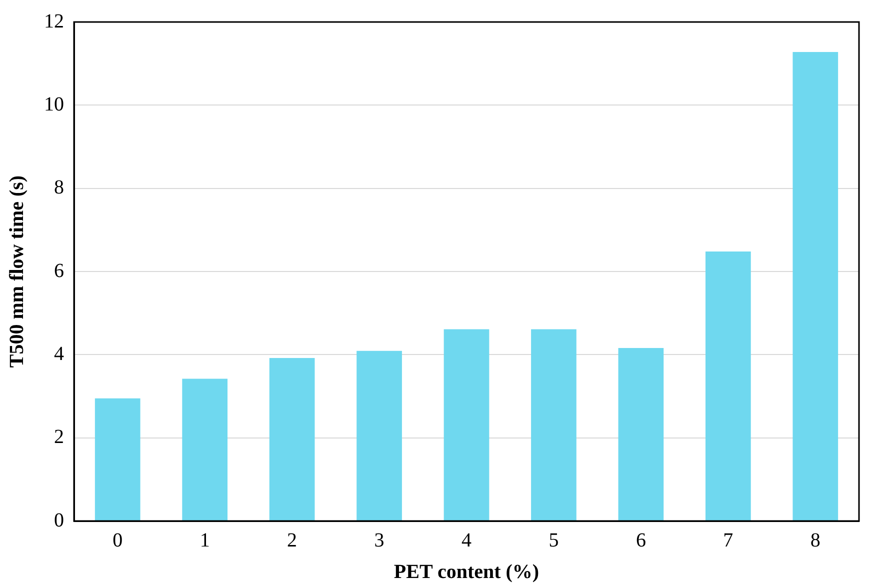  I want to click on x-axis-title: PET content (%), so click(467, 572).